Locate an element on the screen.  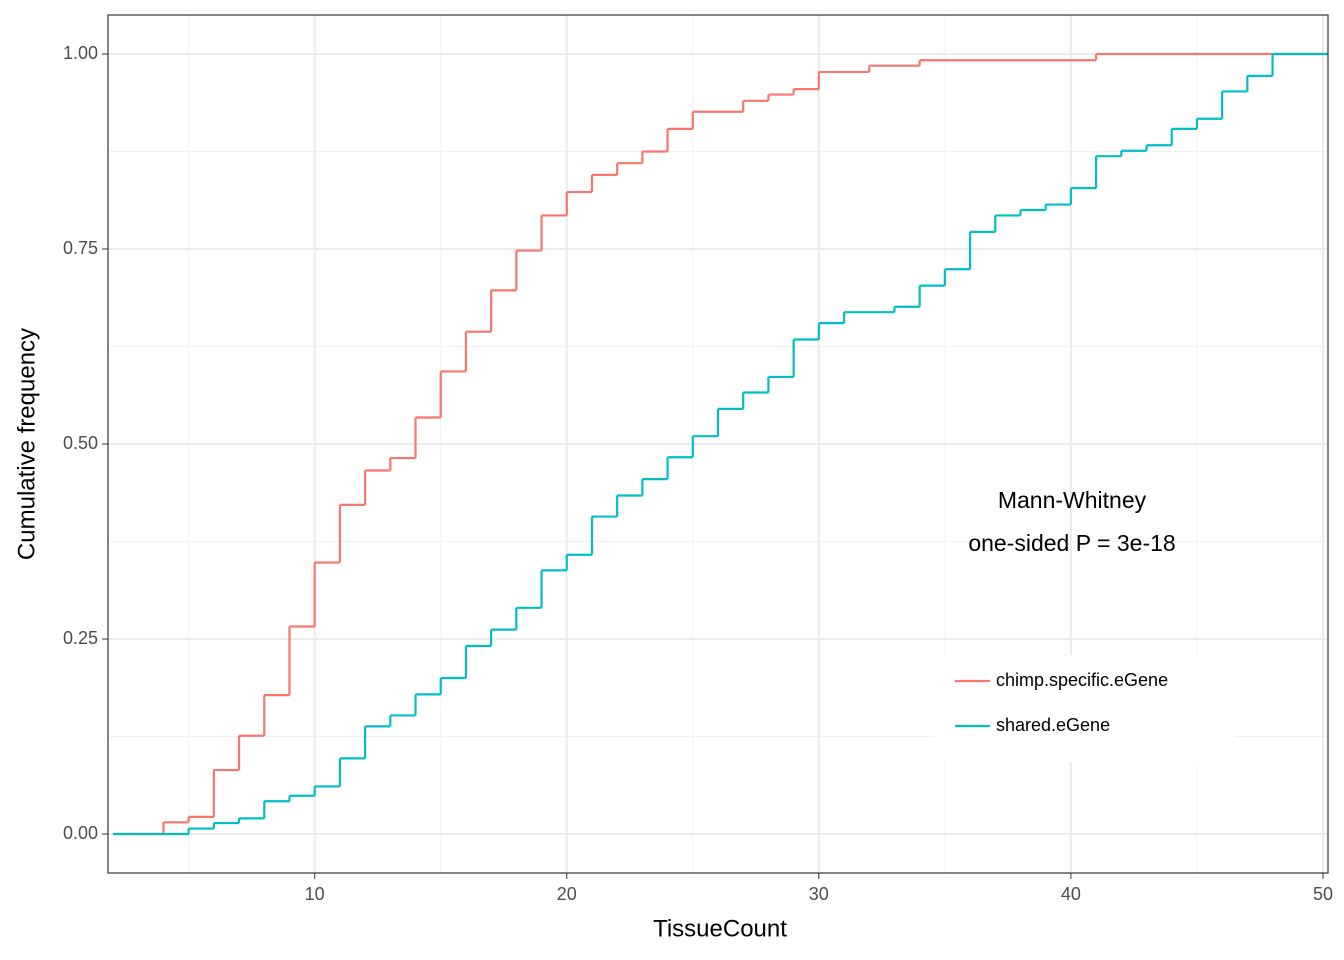
x-tick-label: 30 is located at coordinates (819, 894).